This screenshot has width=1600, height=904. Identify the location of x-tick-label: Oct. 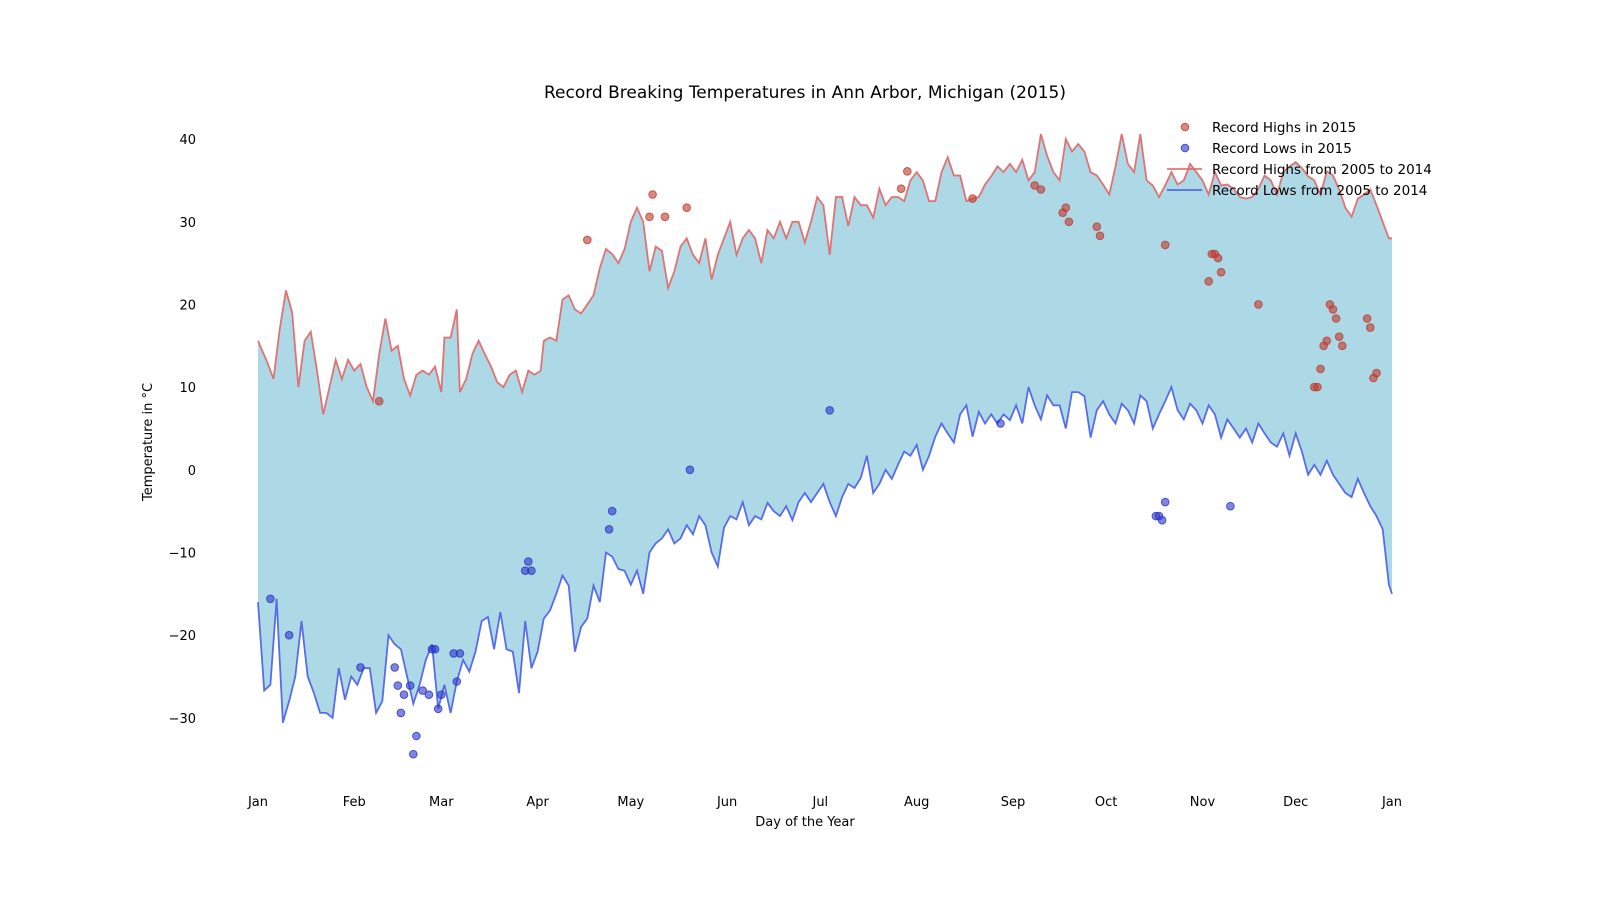
(1106, 802).